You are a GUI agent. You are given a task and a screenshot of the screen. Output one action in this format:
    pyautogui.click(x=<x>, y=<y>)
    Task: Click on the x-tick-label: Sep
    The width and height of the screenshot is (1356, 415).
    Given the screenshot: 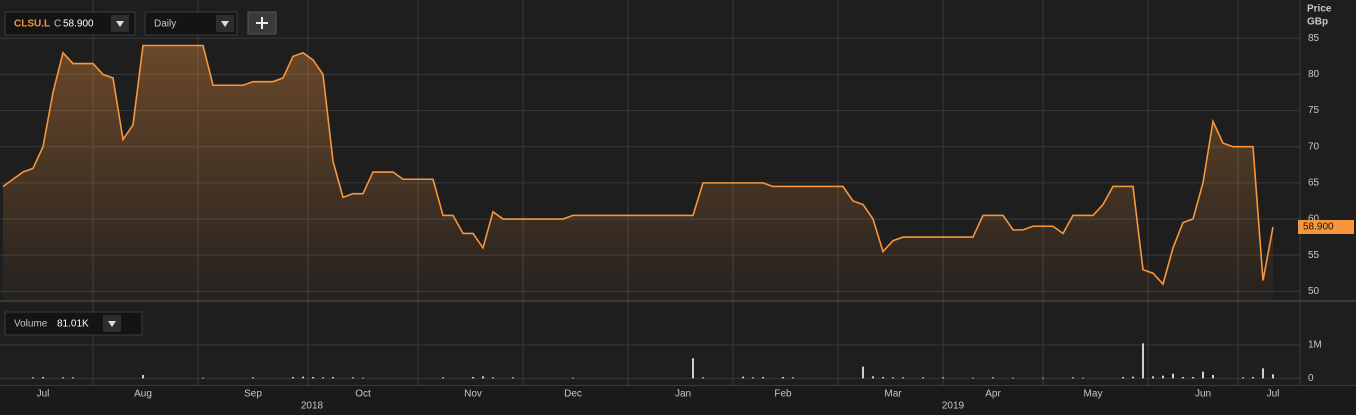 What is the action you would take?
    pyautogui.click(x=253, y=394)
    